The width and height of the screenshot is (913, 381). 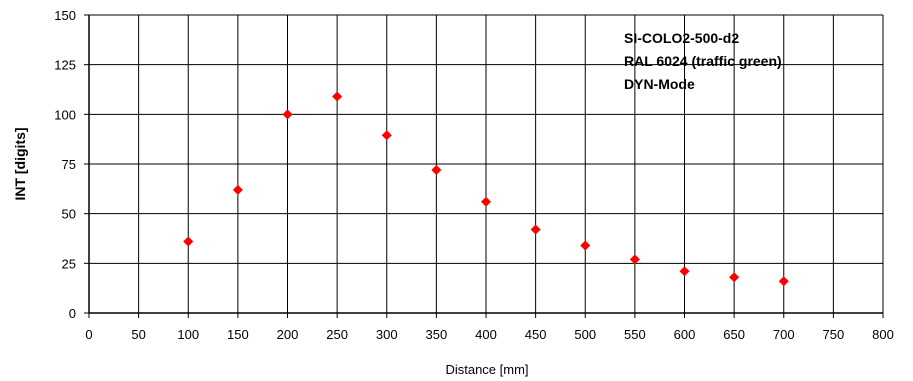 What do you see at coordinates (437, 334) in the screenshot?
I see `x-tick-label: 350` at bounding box center [437, 334].